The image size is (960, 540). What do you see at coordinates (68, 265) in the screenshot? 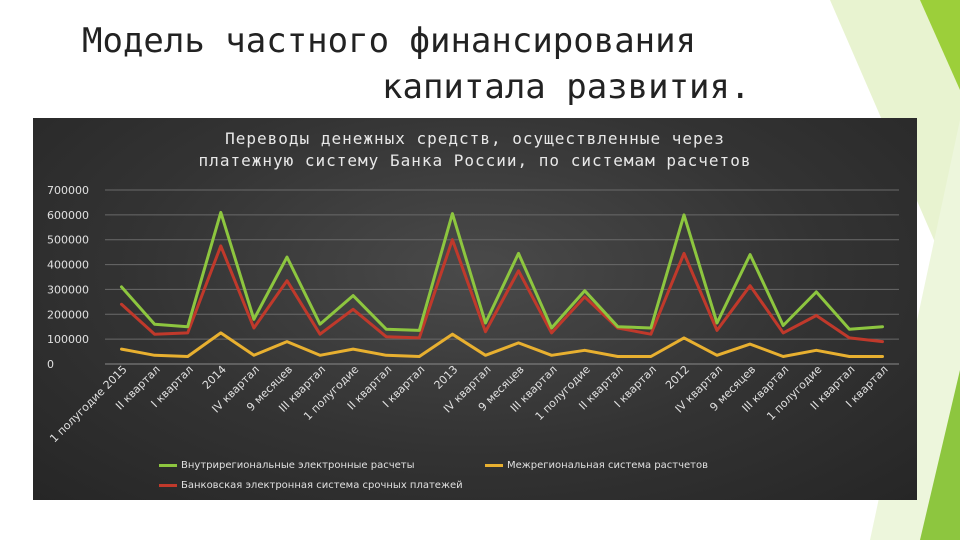
I see `y-tick-label: 400000` at bounding box center [68, 265].